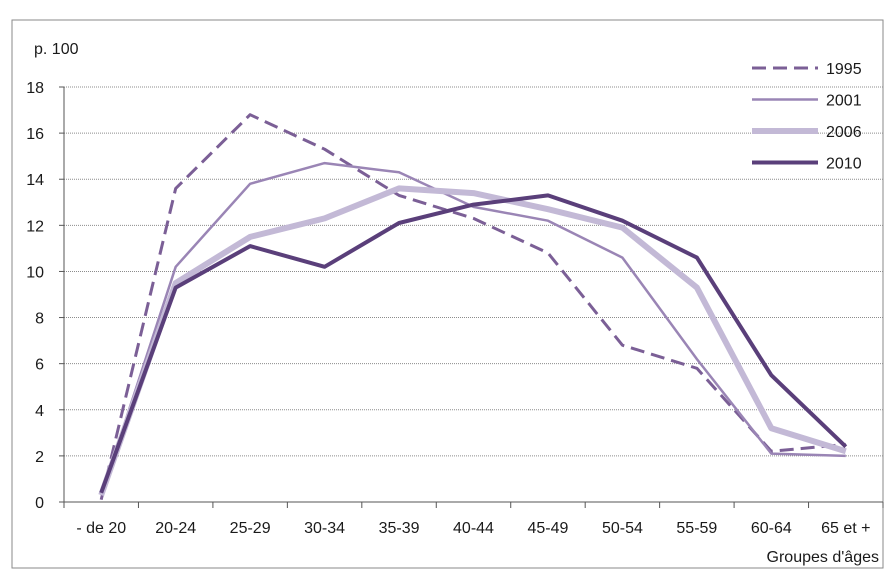 The width and height of the screenshot is (886, 570). What do you see at coordinates (324, 528) in the screenshot?
I see `x-tick-label: 30-34` at bounding box center [324, 528].